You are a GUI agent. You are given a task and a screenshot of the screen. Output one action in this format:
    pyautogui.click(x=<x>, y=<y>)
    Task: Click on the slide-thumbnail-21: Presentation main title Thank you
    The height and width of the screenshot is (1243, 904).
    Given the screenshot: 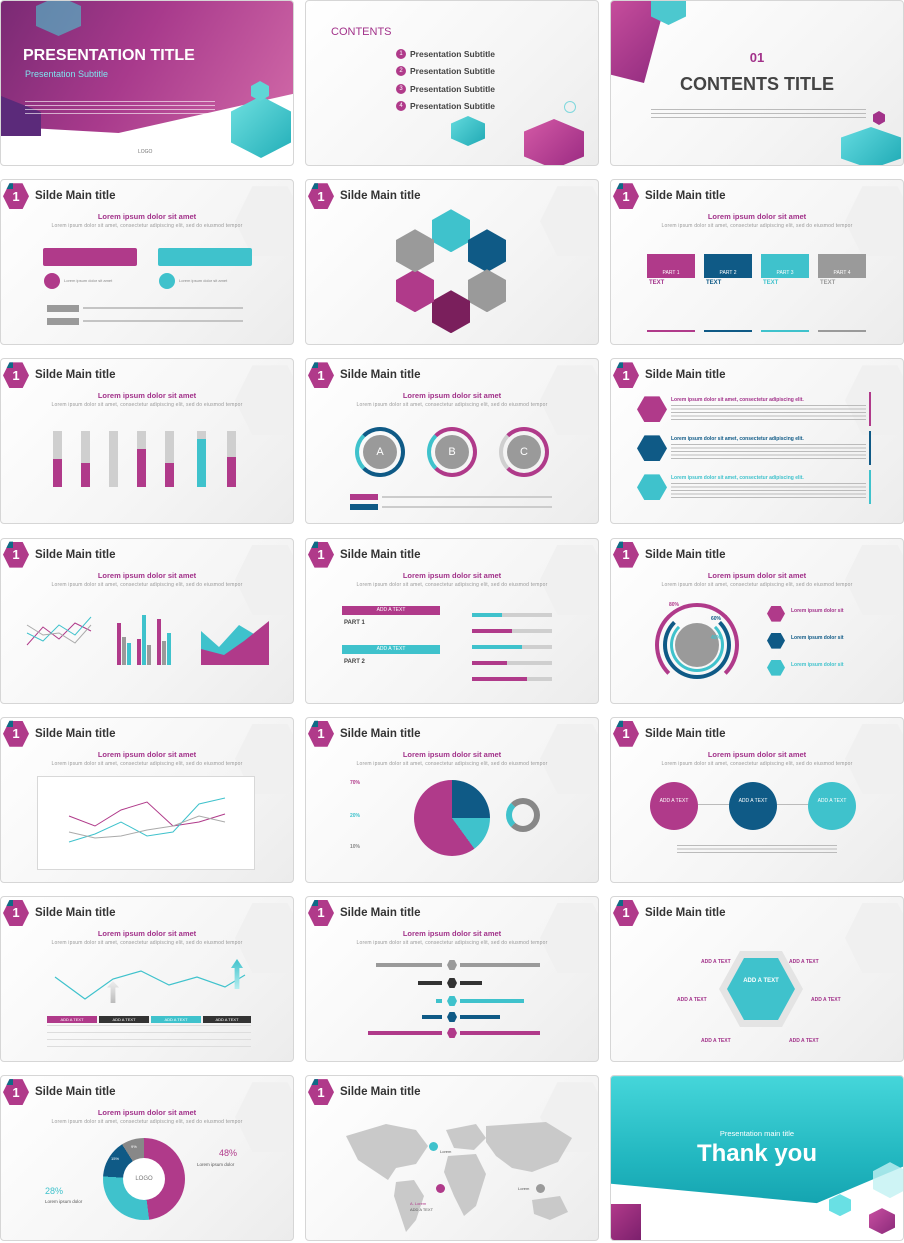 What is the action you would take?
    pyautogui.click(x=757, y=1158)
    